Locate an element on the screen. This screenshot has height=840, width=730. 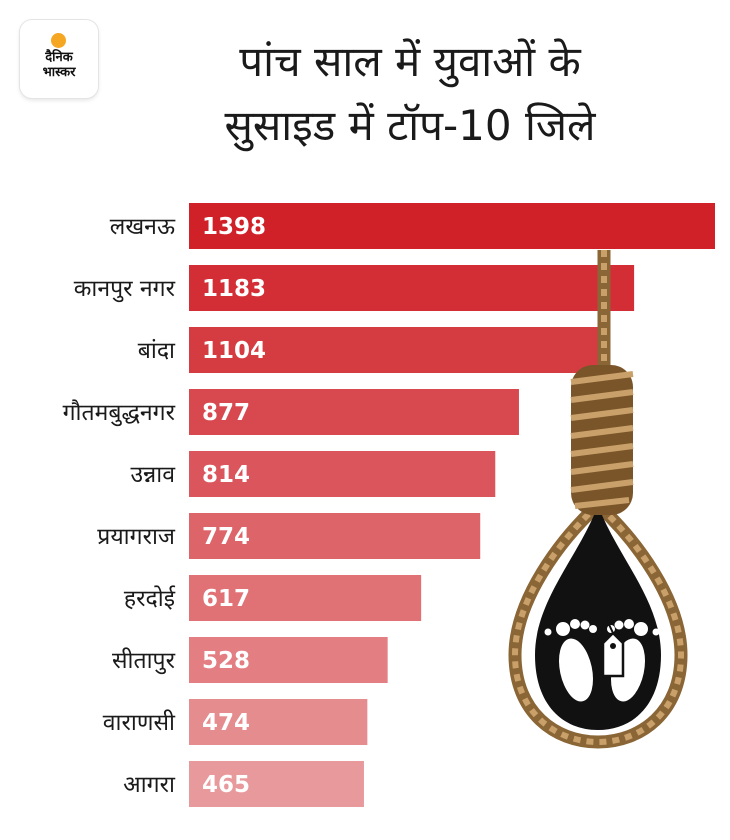
category-label-7: हरदोई is located at coordinates (150, 598).